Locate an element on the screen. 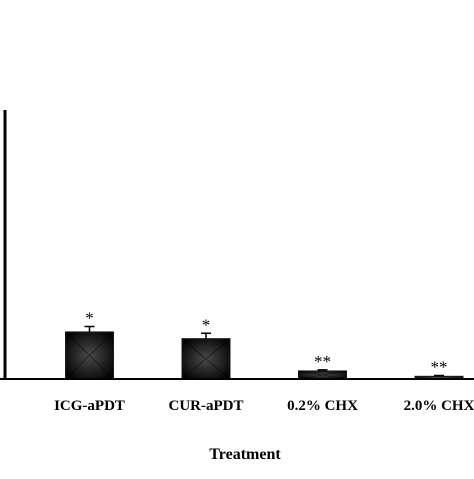 The height and width of the screenshot is (479, 474). x-tick-label-4: 2.0% CHX is located at coordinates (439, 406).